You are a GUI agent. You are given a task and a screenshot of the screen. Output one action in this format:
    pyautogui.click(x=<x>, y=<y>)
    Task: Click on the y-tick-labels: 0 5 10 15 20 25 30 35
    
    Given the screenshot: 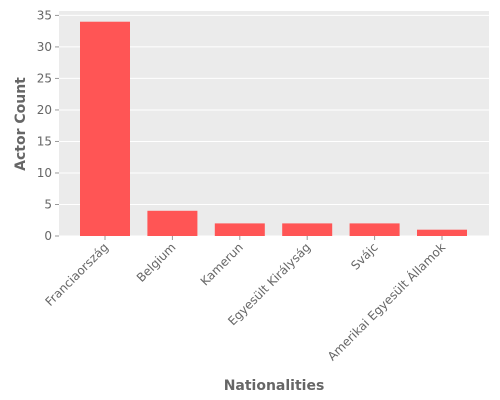 What is the action you would take?
    pyautogui.click(x=48, y=125)
    